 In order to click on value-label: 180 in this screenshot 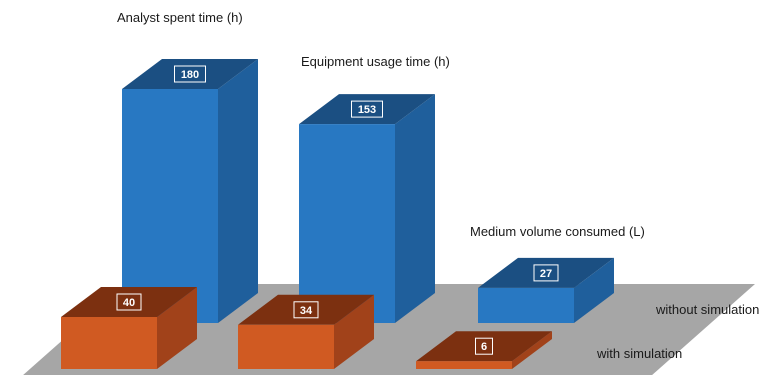, I will do `click(190, 75)`.